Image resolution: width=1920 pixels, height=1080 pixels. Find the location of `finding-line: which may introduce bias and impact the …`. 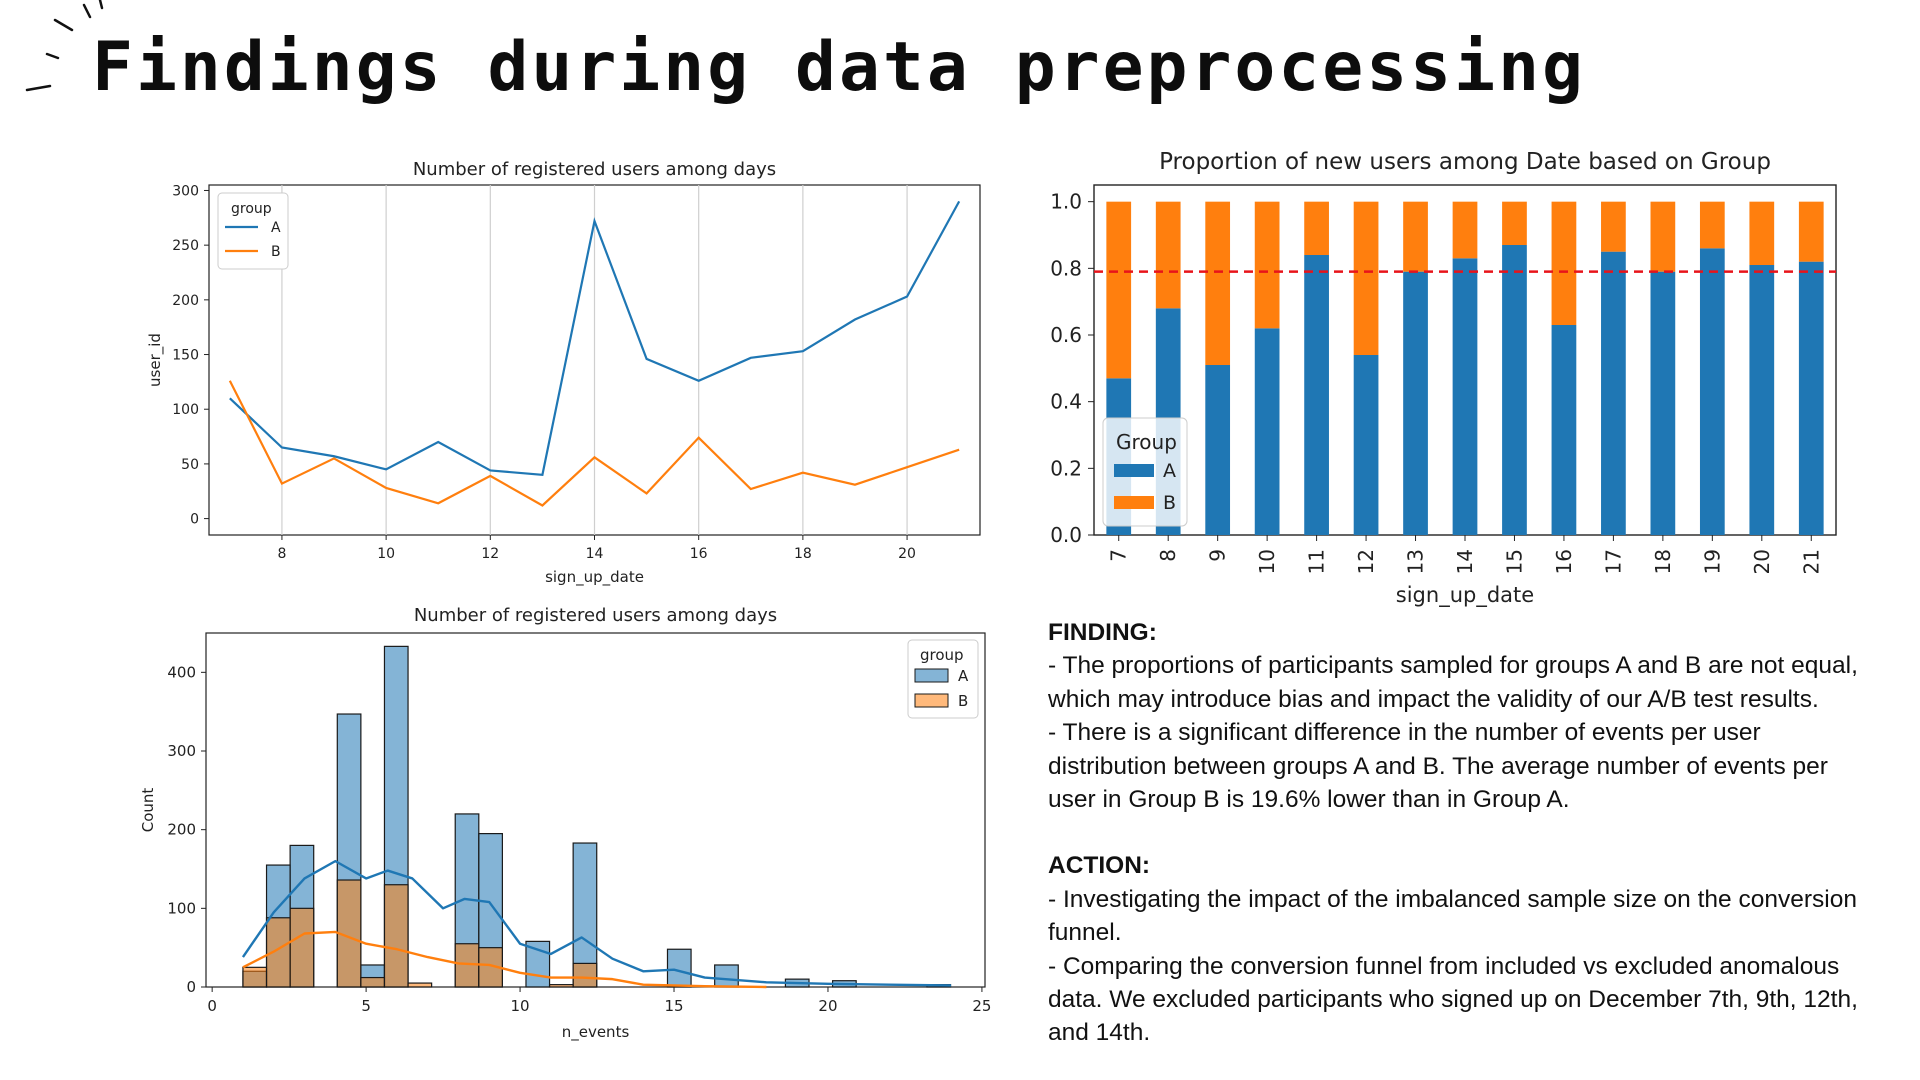

finding-line: which may introduce bias and impact the … is located at coordinates (1433, 699).